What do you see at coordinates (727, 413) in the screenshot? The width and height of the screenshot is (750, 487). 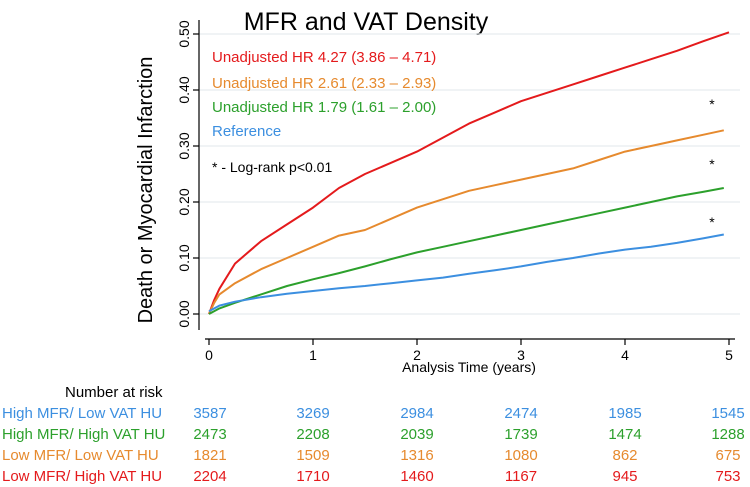 I see `risk-count: 1545` at bounding box center [727, 413].